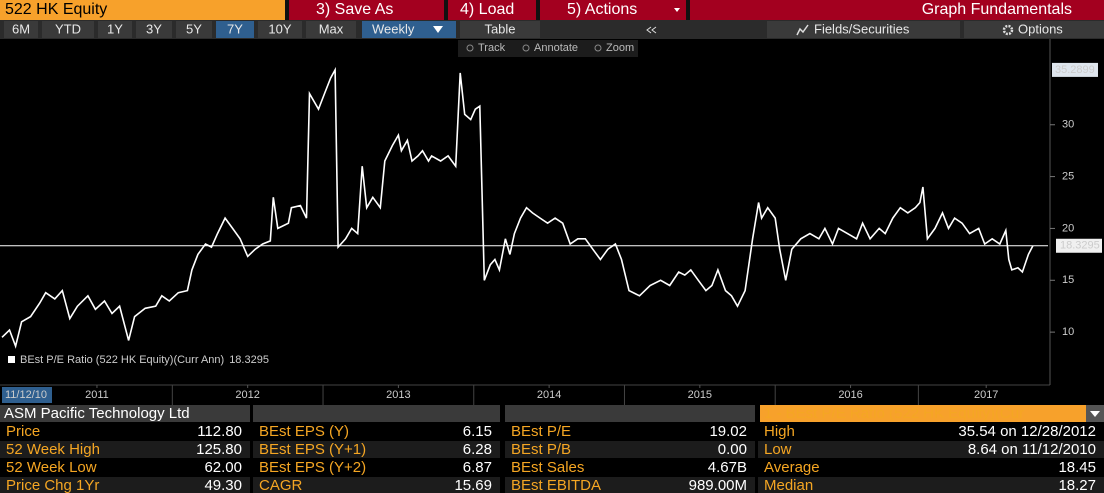  What do you see at coordinates (1040, 28) in the screenshot?
I see `options-text: Options` at bounding box center [1040, 28].